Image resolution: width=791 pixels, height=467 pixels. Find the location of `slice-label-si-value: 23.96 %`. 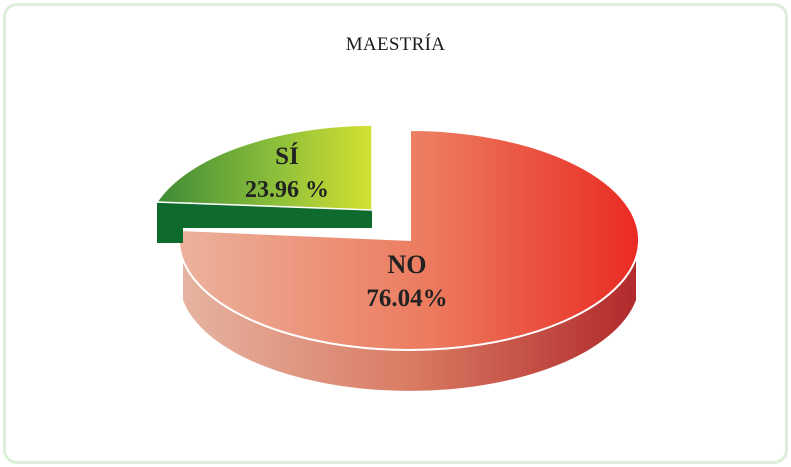

slice-label-si-value: 23.96 % is located at coordinates (287, 190).